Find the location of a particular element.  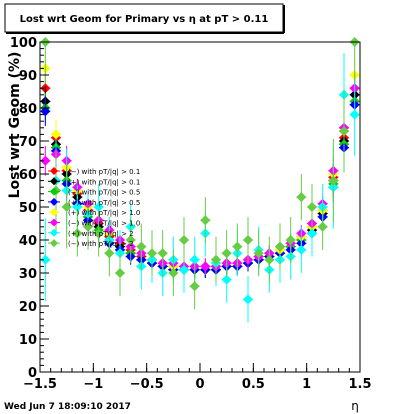

x-tick-label: −1.5 is located at coordinates (40, 384).